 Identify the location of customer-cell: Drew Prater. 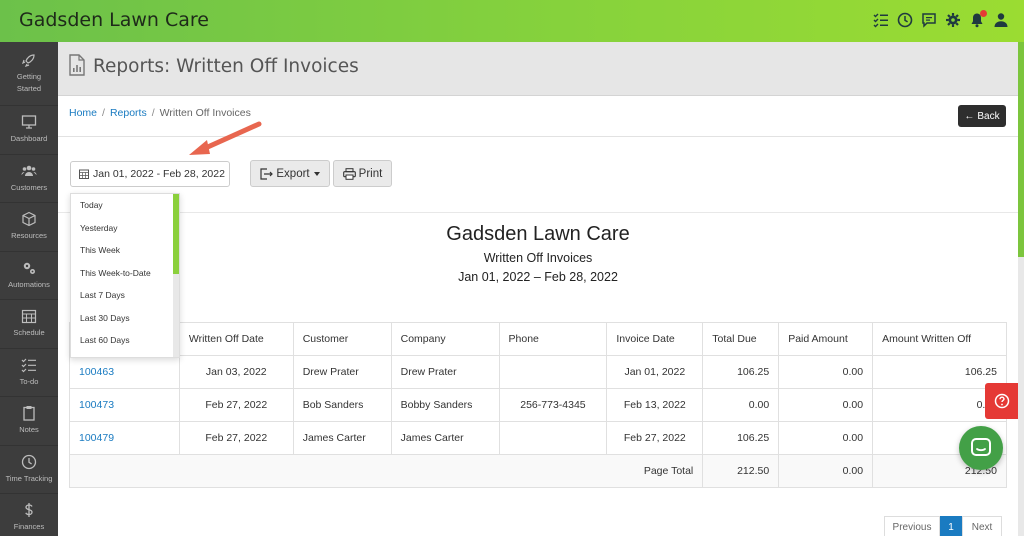
(342, 372).